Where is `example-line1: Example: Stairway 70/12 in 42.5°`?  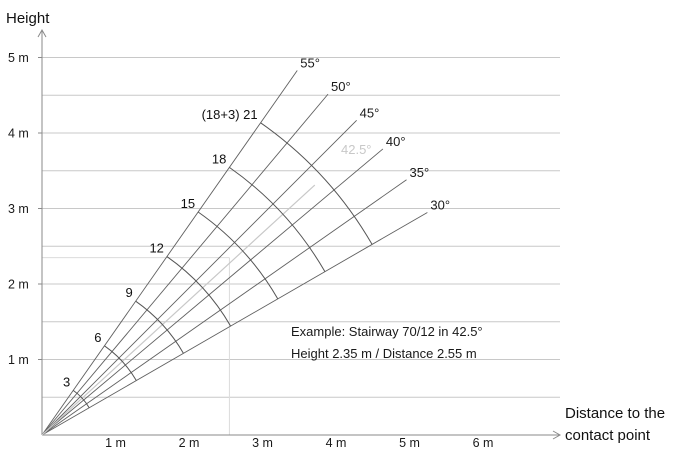
example-line1: Example: Stairway 70/12 in 42.5° is located at coordinates (387, 331).